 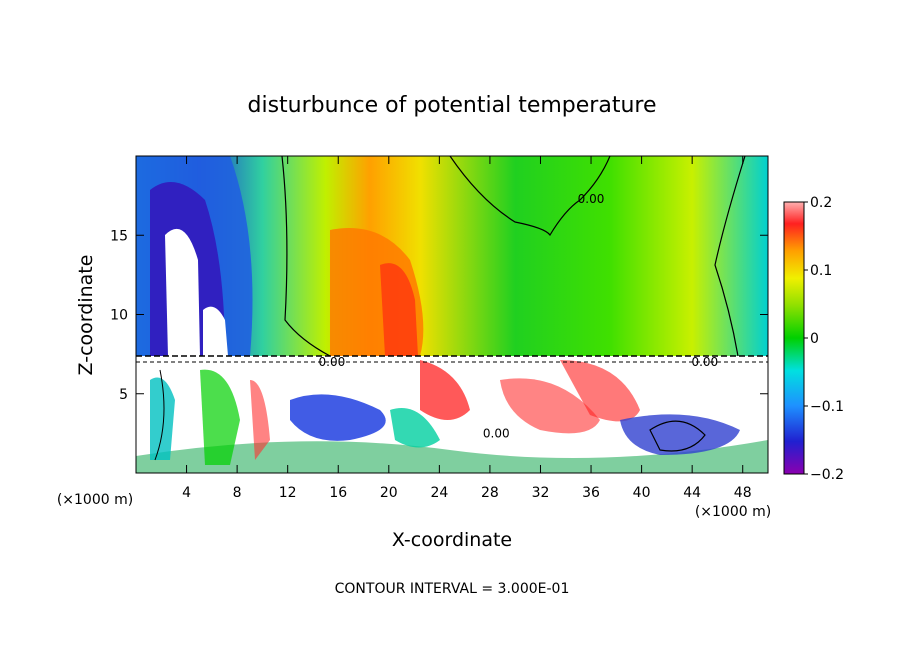 I want to click on colorbar-tick-label: −0.1, so click(x=827, y=407).